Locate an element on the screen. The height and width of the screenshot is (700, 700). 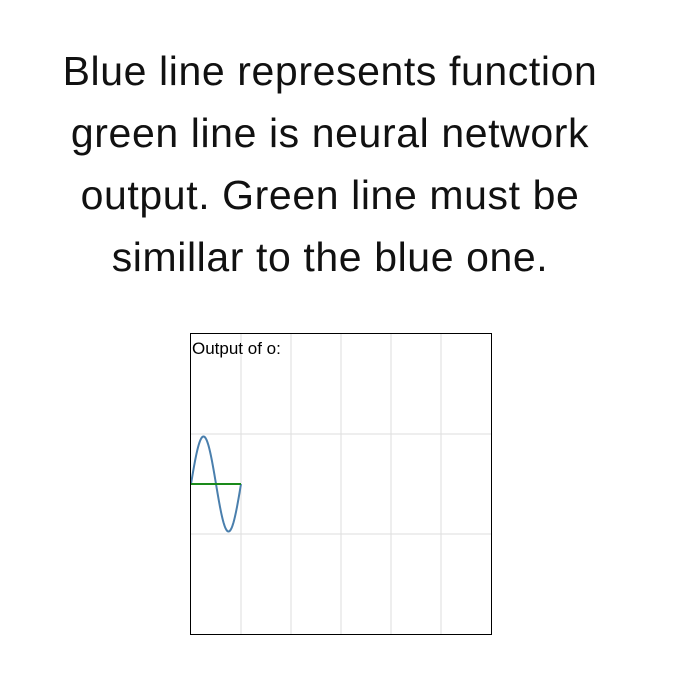
series-layer is located at coordinates (216, 484).